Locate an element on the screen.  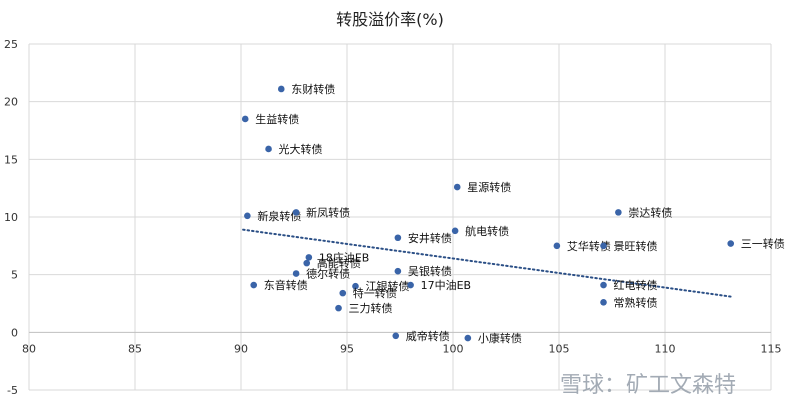
point-label: 东音转债 is located at coordinates (286, 285).